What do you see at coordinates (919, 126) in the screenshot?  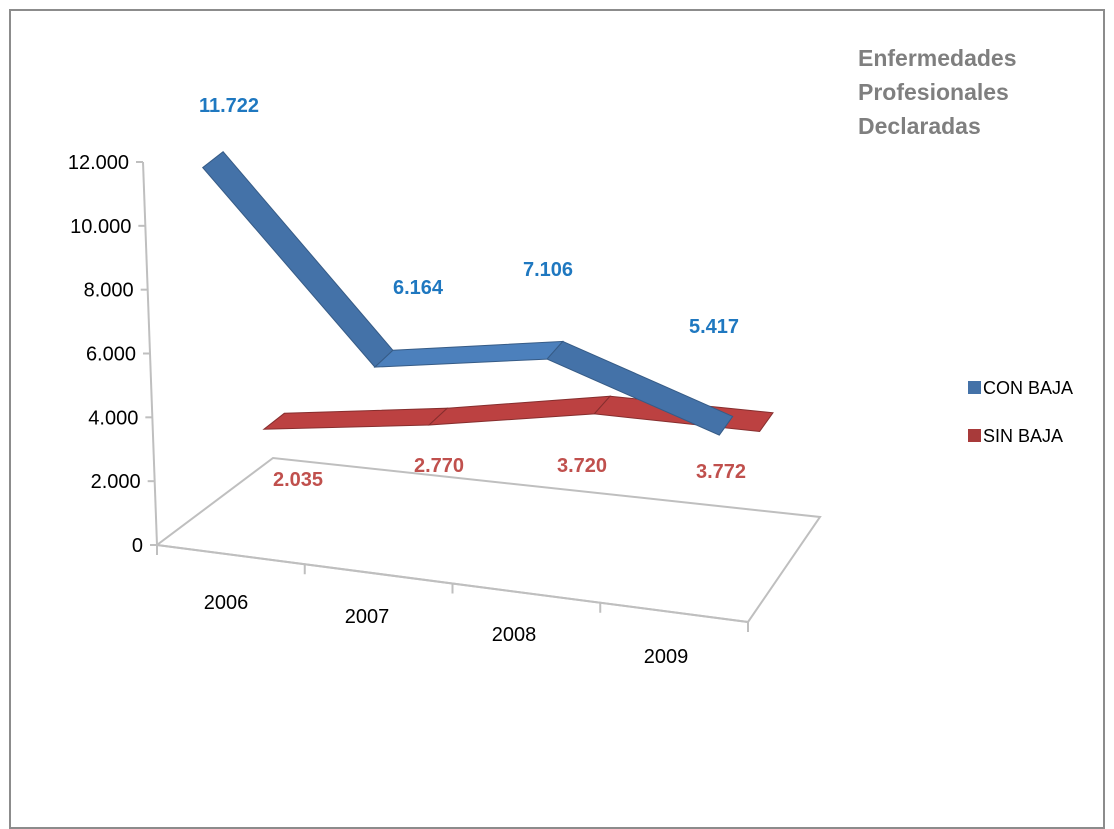 I see `chart-title-line: Declaradas` at bounding box center [919, 126].